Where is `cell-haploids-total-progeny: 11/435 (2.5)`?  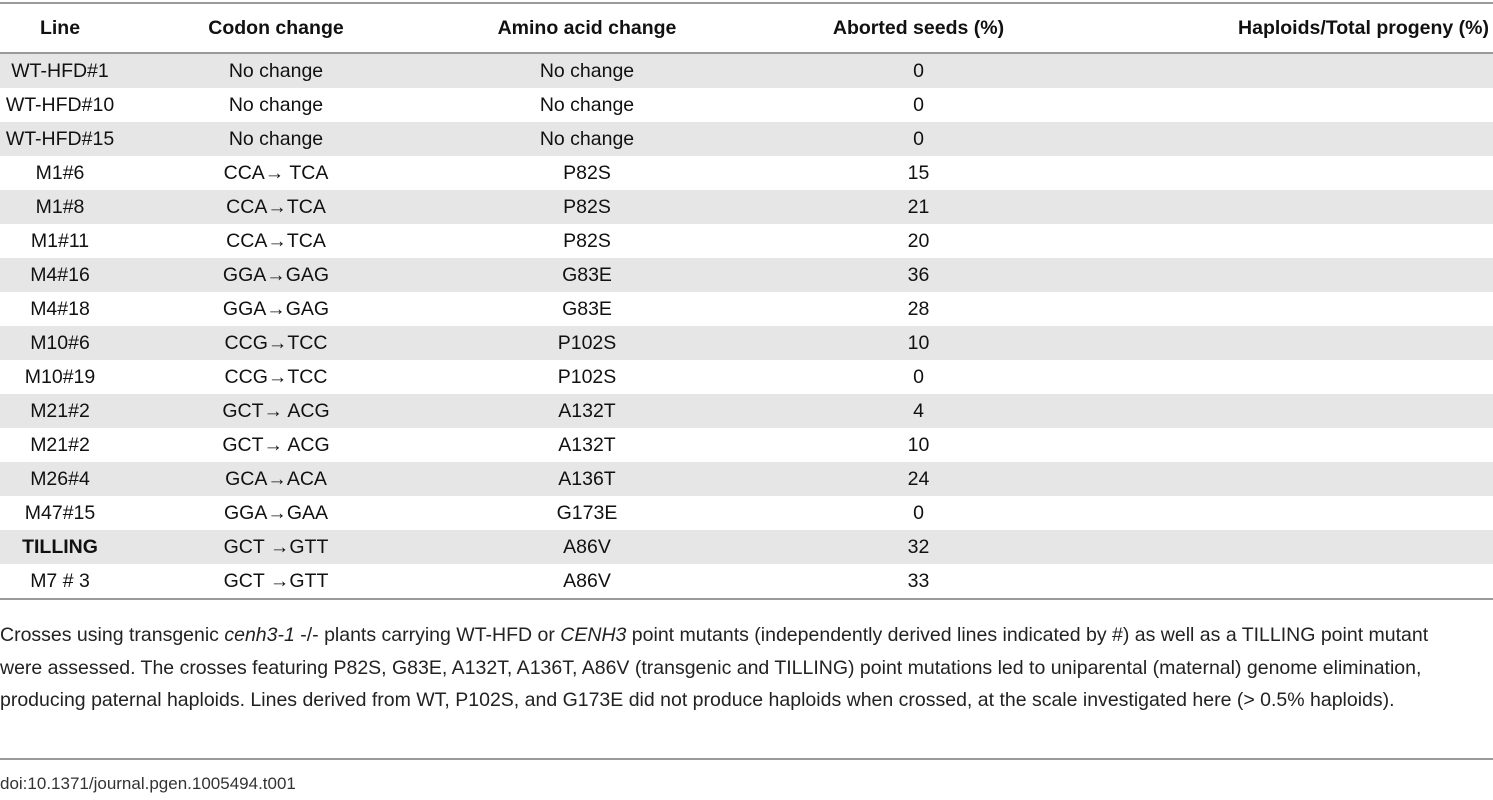 cell-haploids-total-progeny: 11/435 (2.5) is located at coordinates (1294, 241).